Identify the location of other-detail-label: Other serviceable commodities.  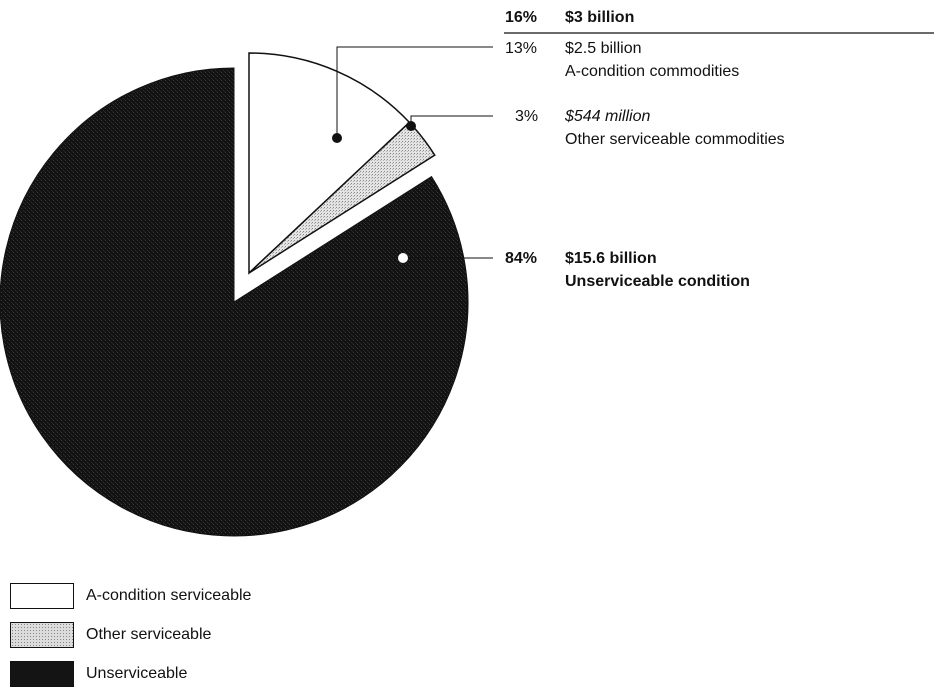
(675, 139).